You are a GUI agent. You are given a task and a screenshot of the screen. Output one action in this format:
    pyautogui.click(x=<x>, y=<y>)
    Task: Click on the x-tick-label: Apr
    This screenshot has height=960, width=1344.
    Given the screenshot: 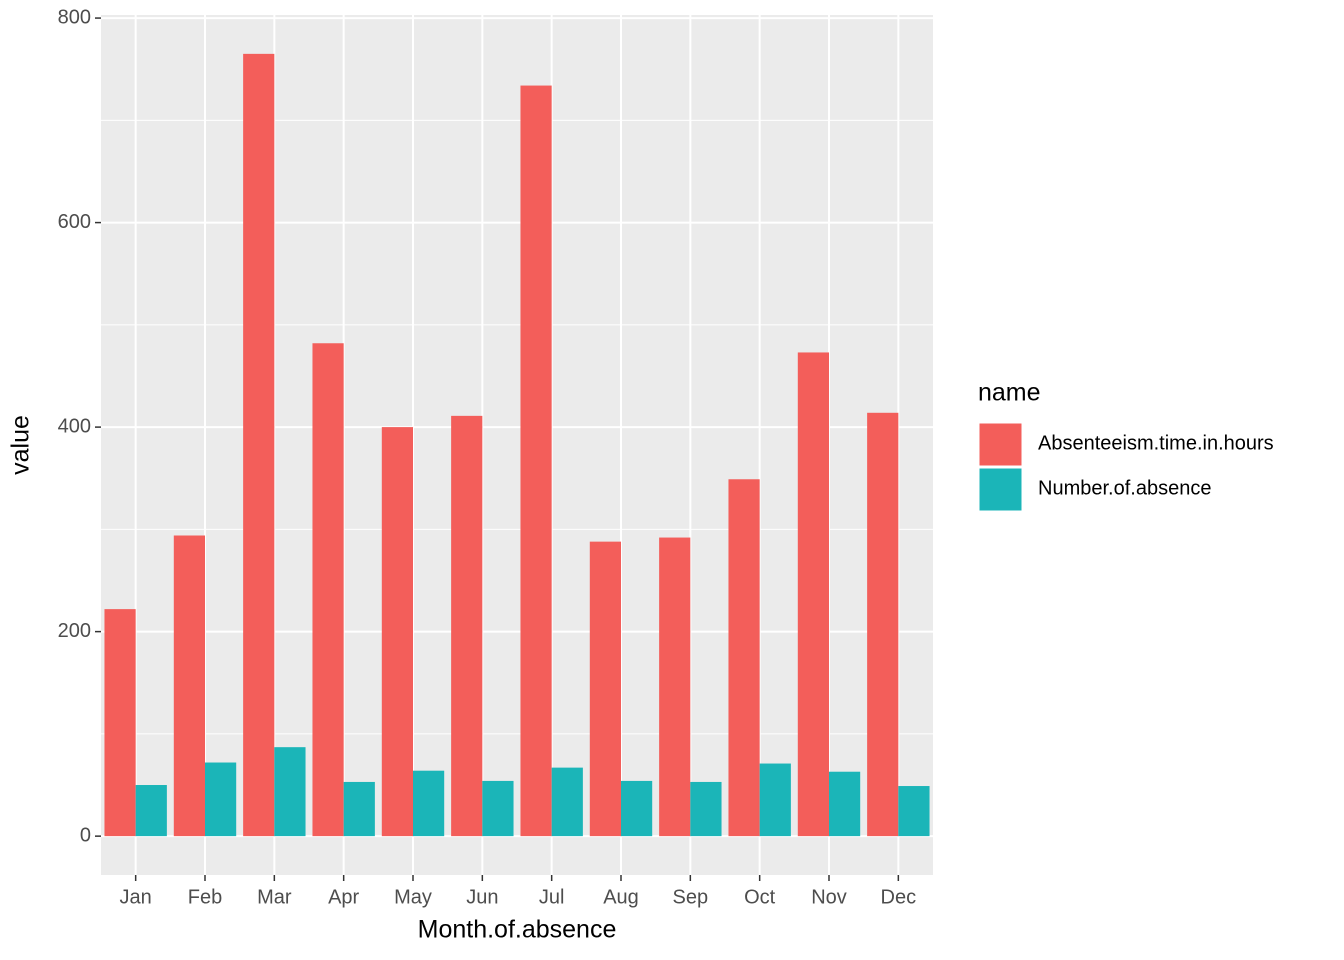 What is the action you would take?
    pyautogui.click(x=343, y=897)
    